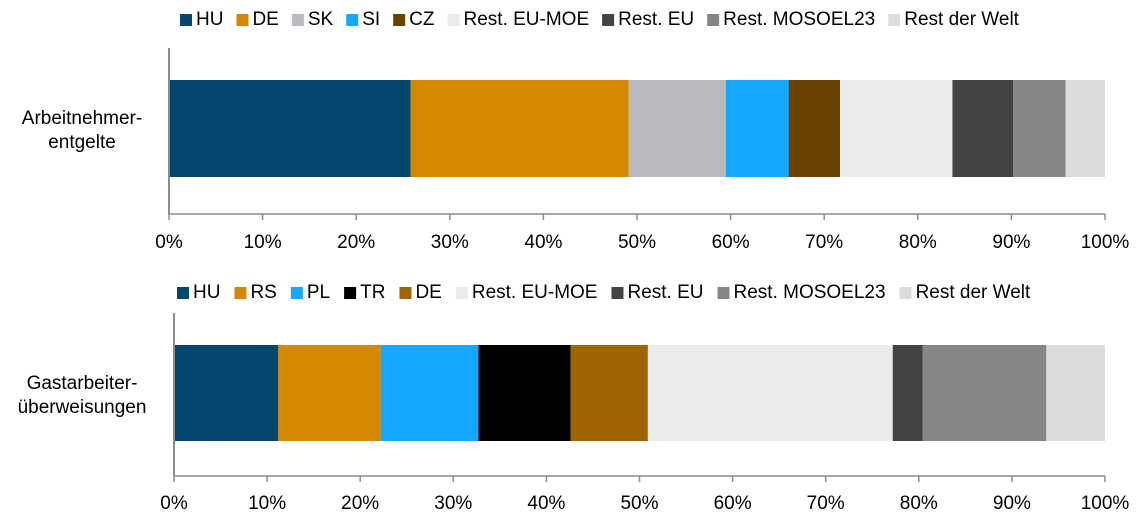 The image size is (1137, 517). Describe the element at coordinates (174, 502) in the screenshot. I see `x-tick-label-1-0: 0%` at that location.